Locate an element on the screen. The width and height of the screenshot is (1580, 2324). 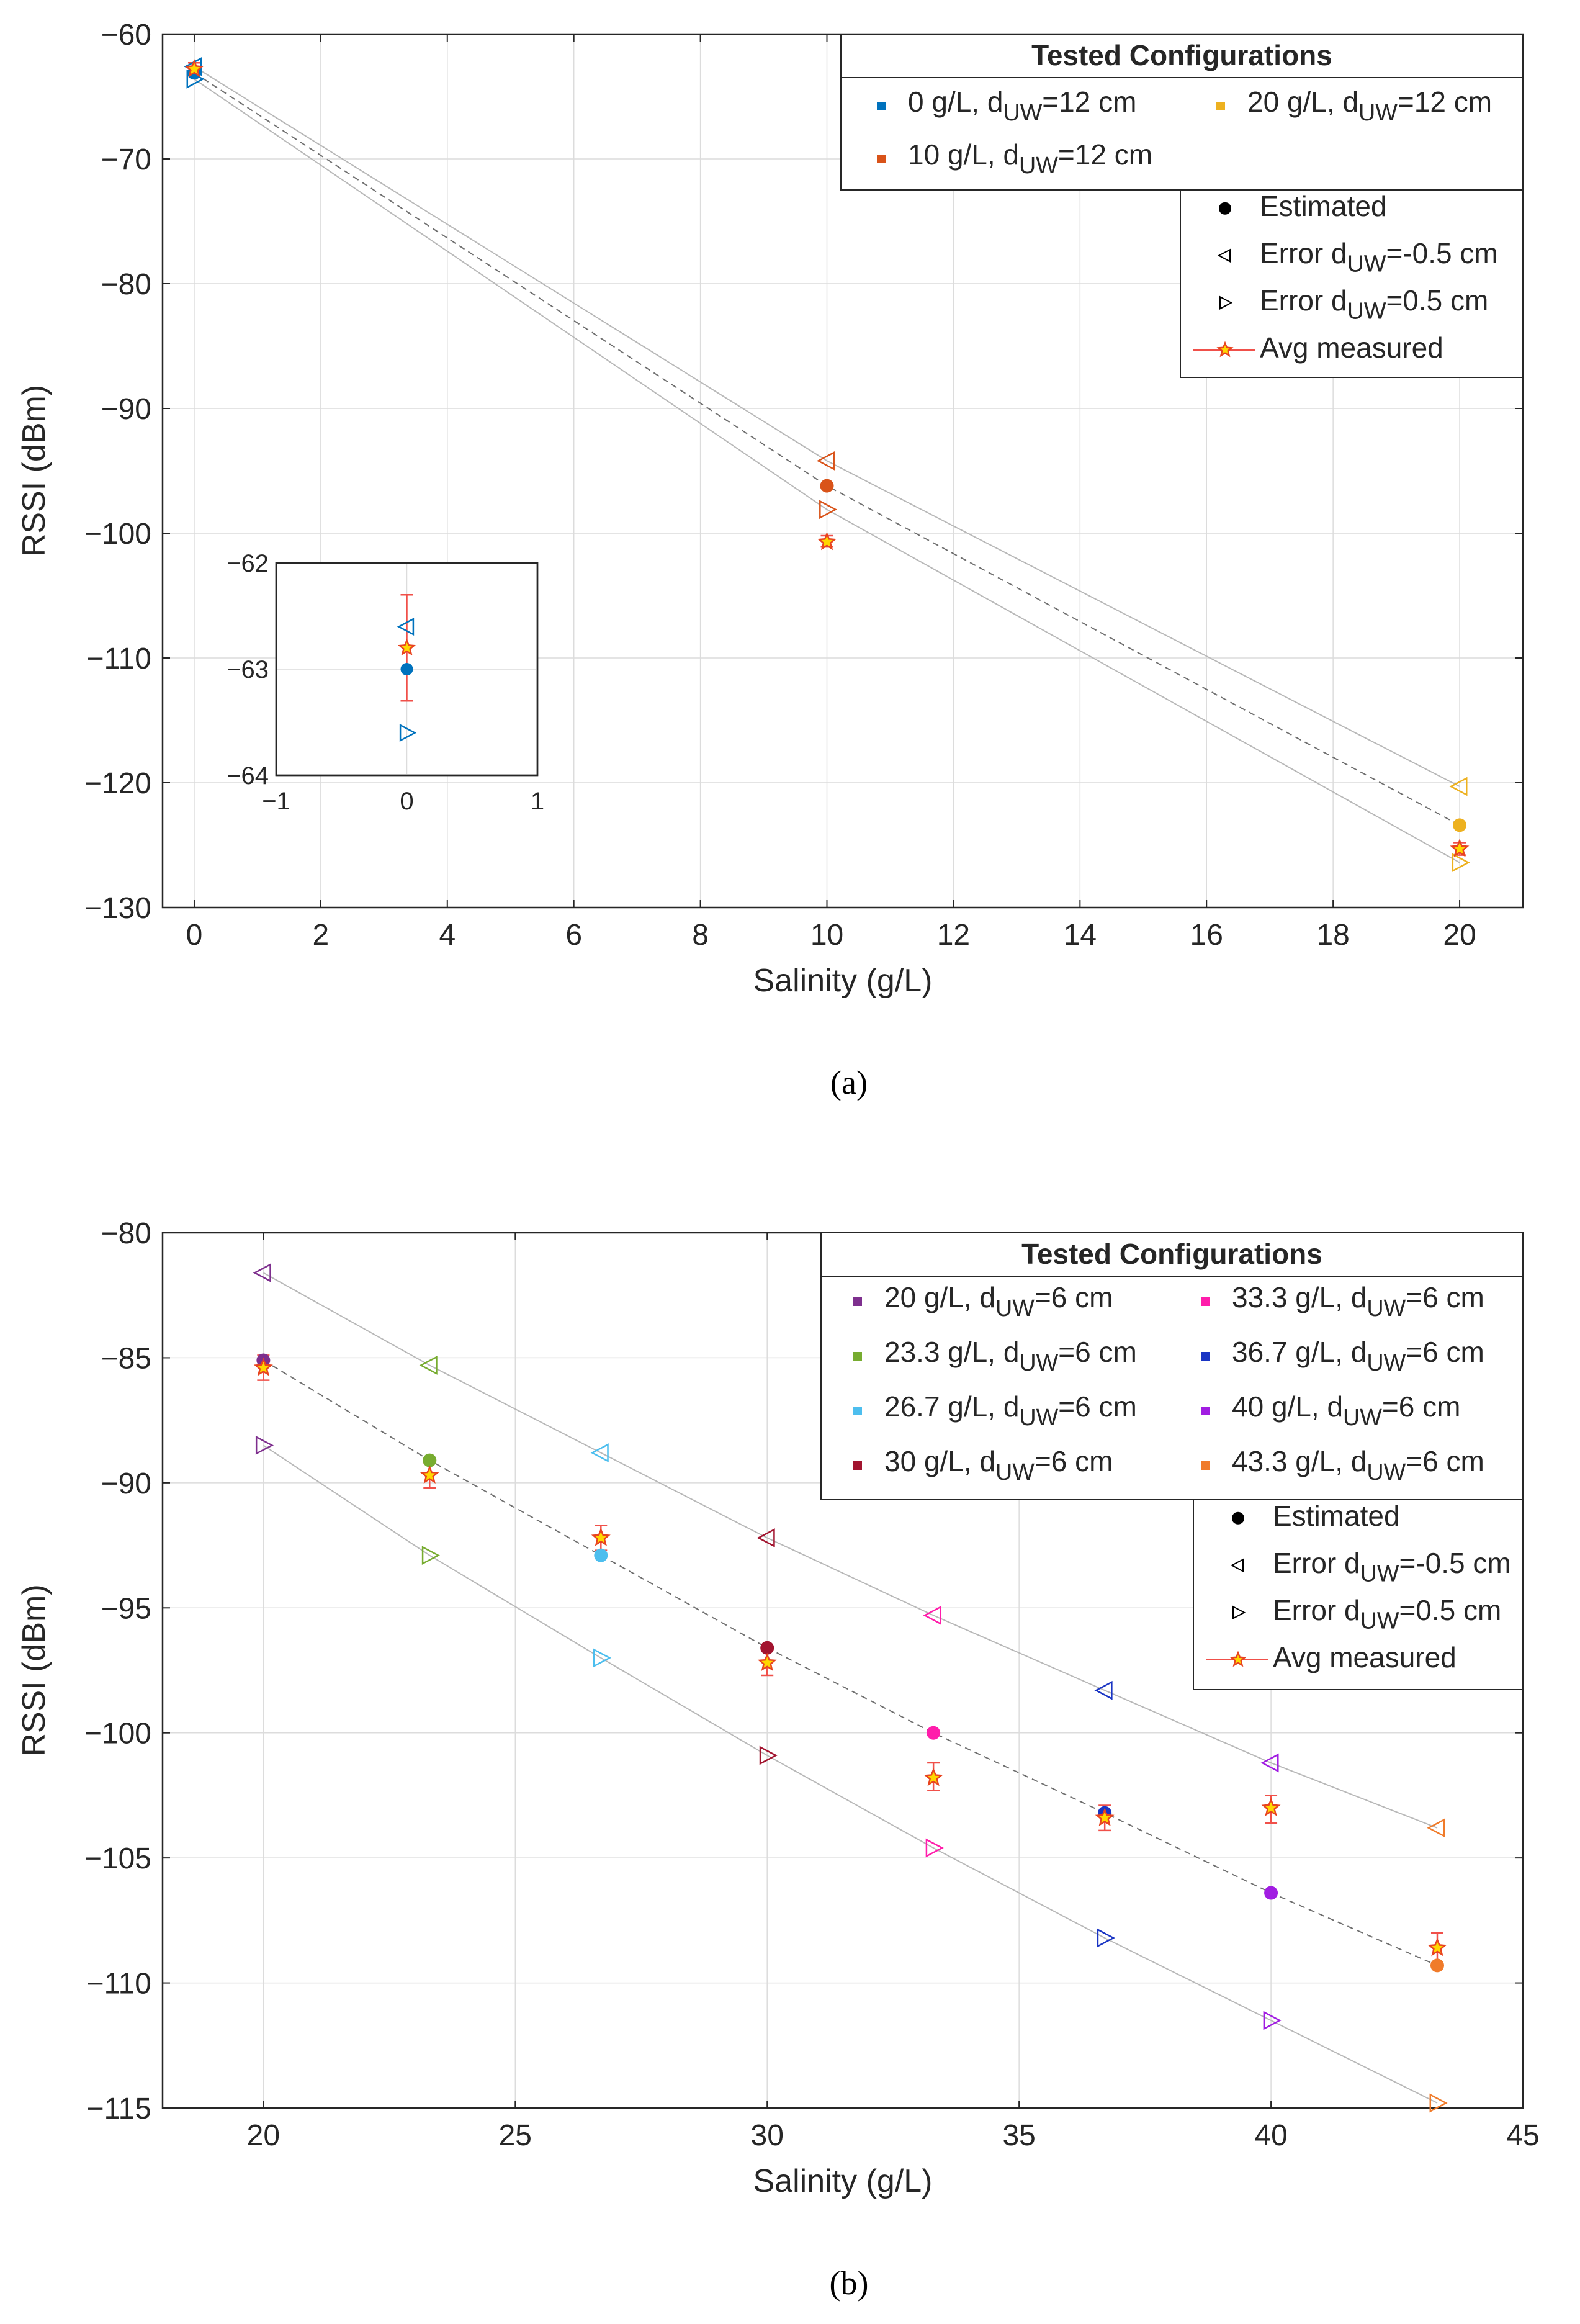
legend-entry-label: 20 g/L, dUW=12 cm is located at coordinates (1369, 105).